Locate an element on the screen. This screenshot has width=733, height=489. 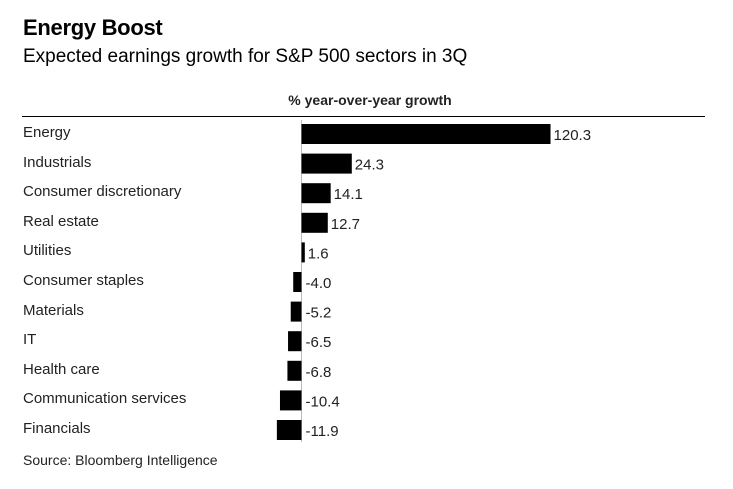
category-label: Energy is located at coordinates (47, 132).